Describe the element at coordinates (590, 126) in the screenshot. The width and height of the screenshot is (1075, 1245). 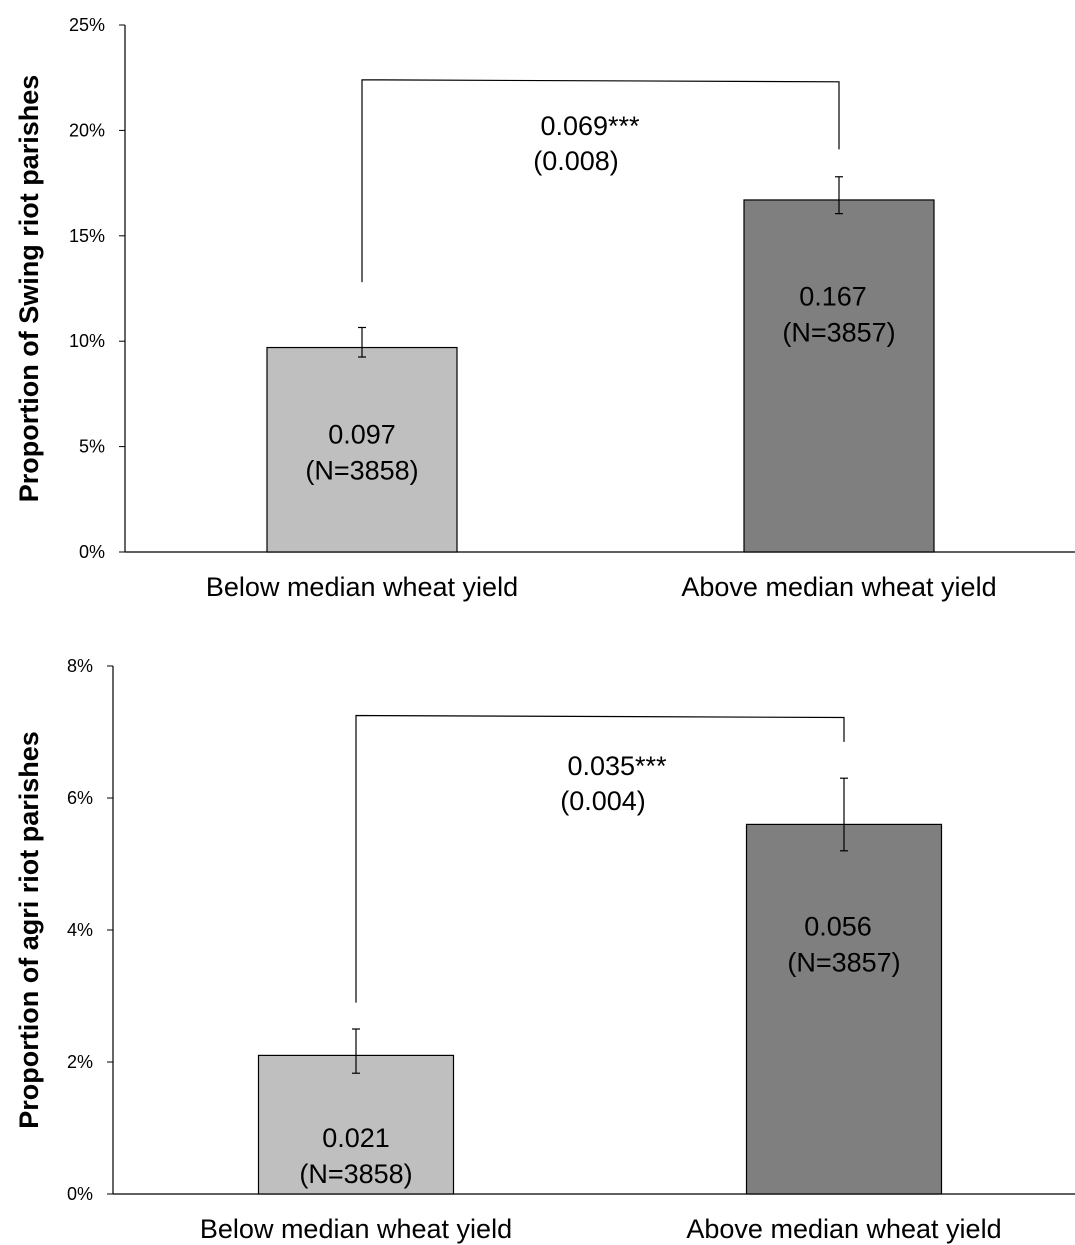
I see `difference-label: 0.069***` at that location.